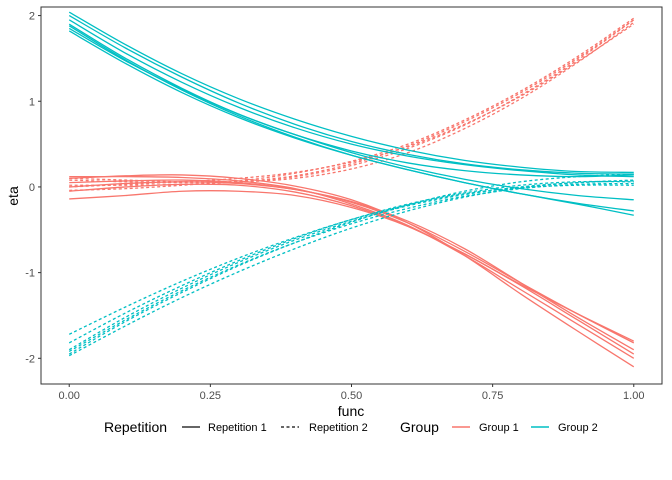  What do you see at coordinates (237, 428) in the screenshot?
I see `legend-label-repetition-1: Repetition 1` at bounding box center [237, 428].